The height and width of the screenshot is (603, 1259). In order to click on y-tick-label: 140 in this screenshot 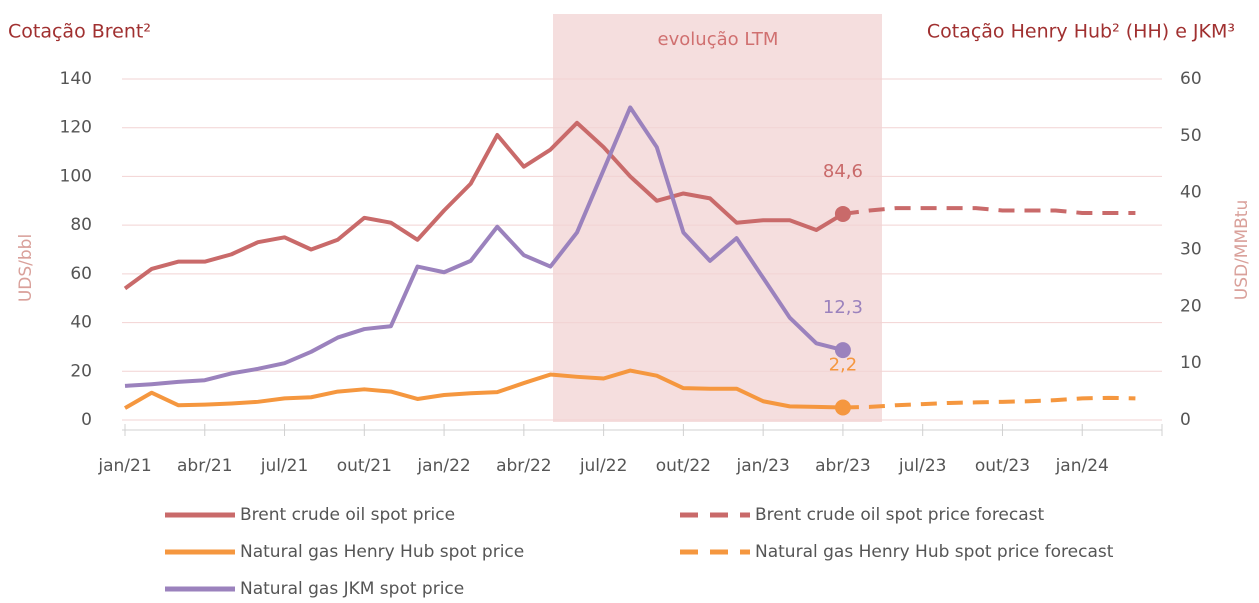, I will do `click(76, 79)`.